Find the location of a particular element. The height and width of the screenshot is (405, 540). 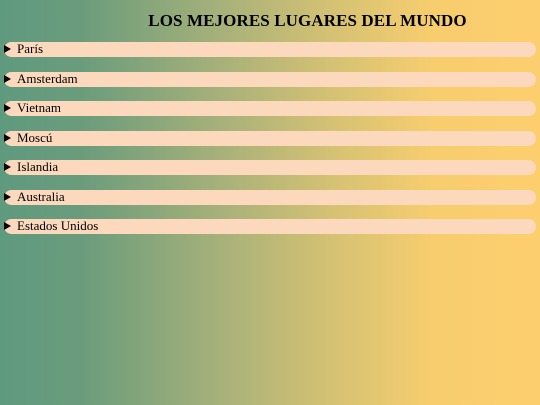

place-item-label: Amsterdam is located at coordinates (47, 78).